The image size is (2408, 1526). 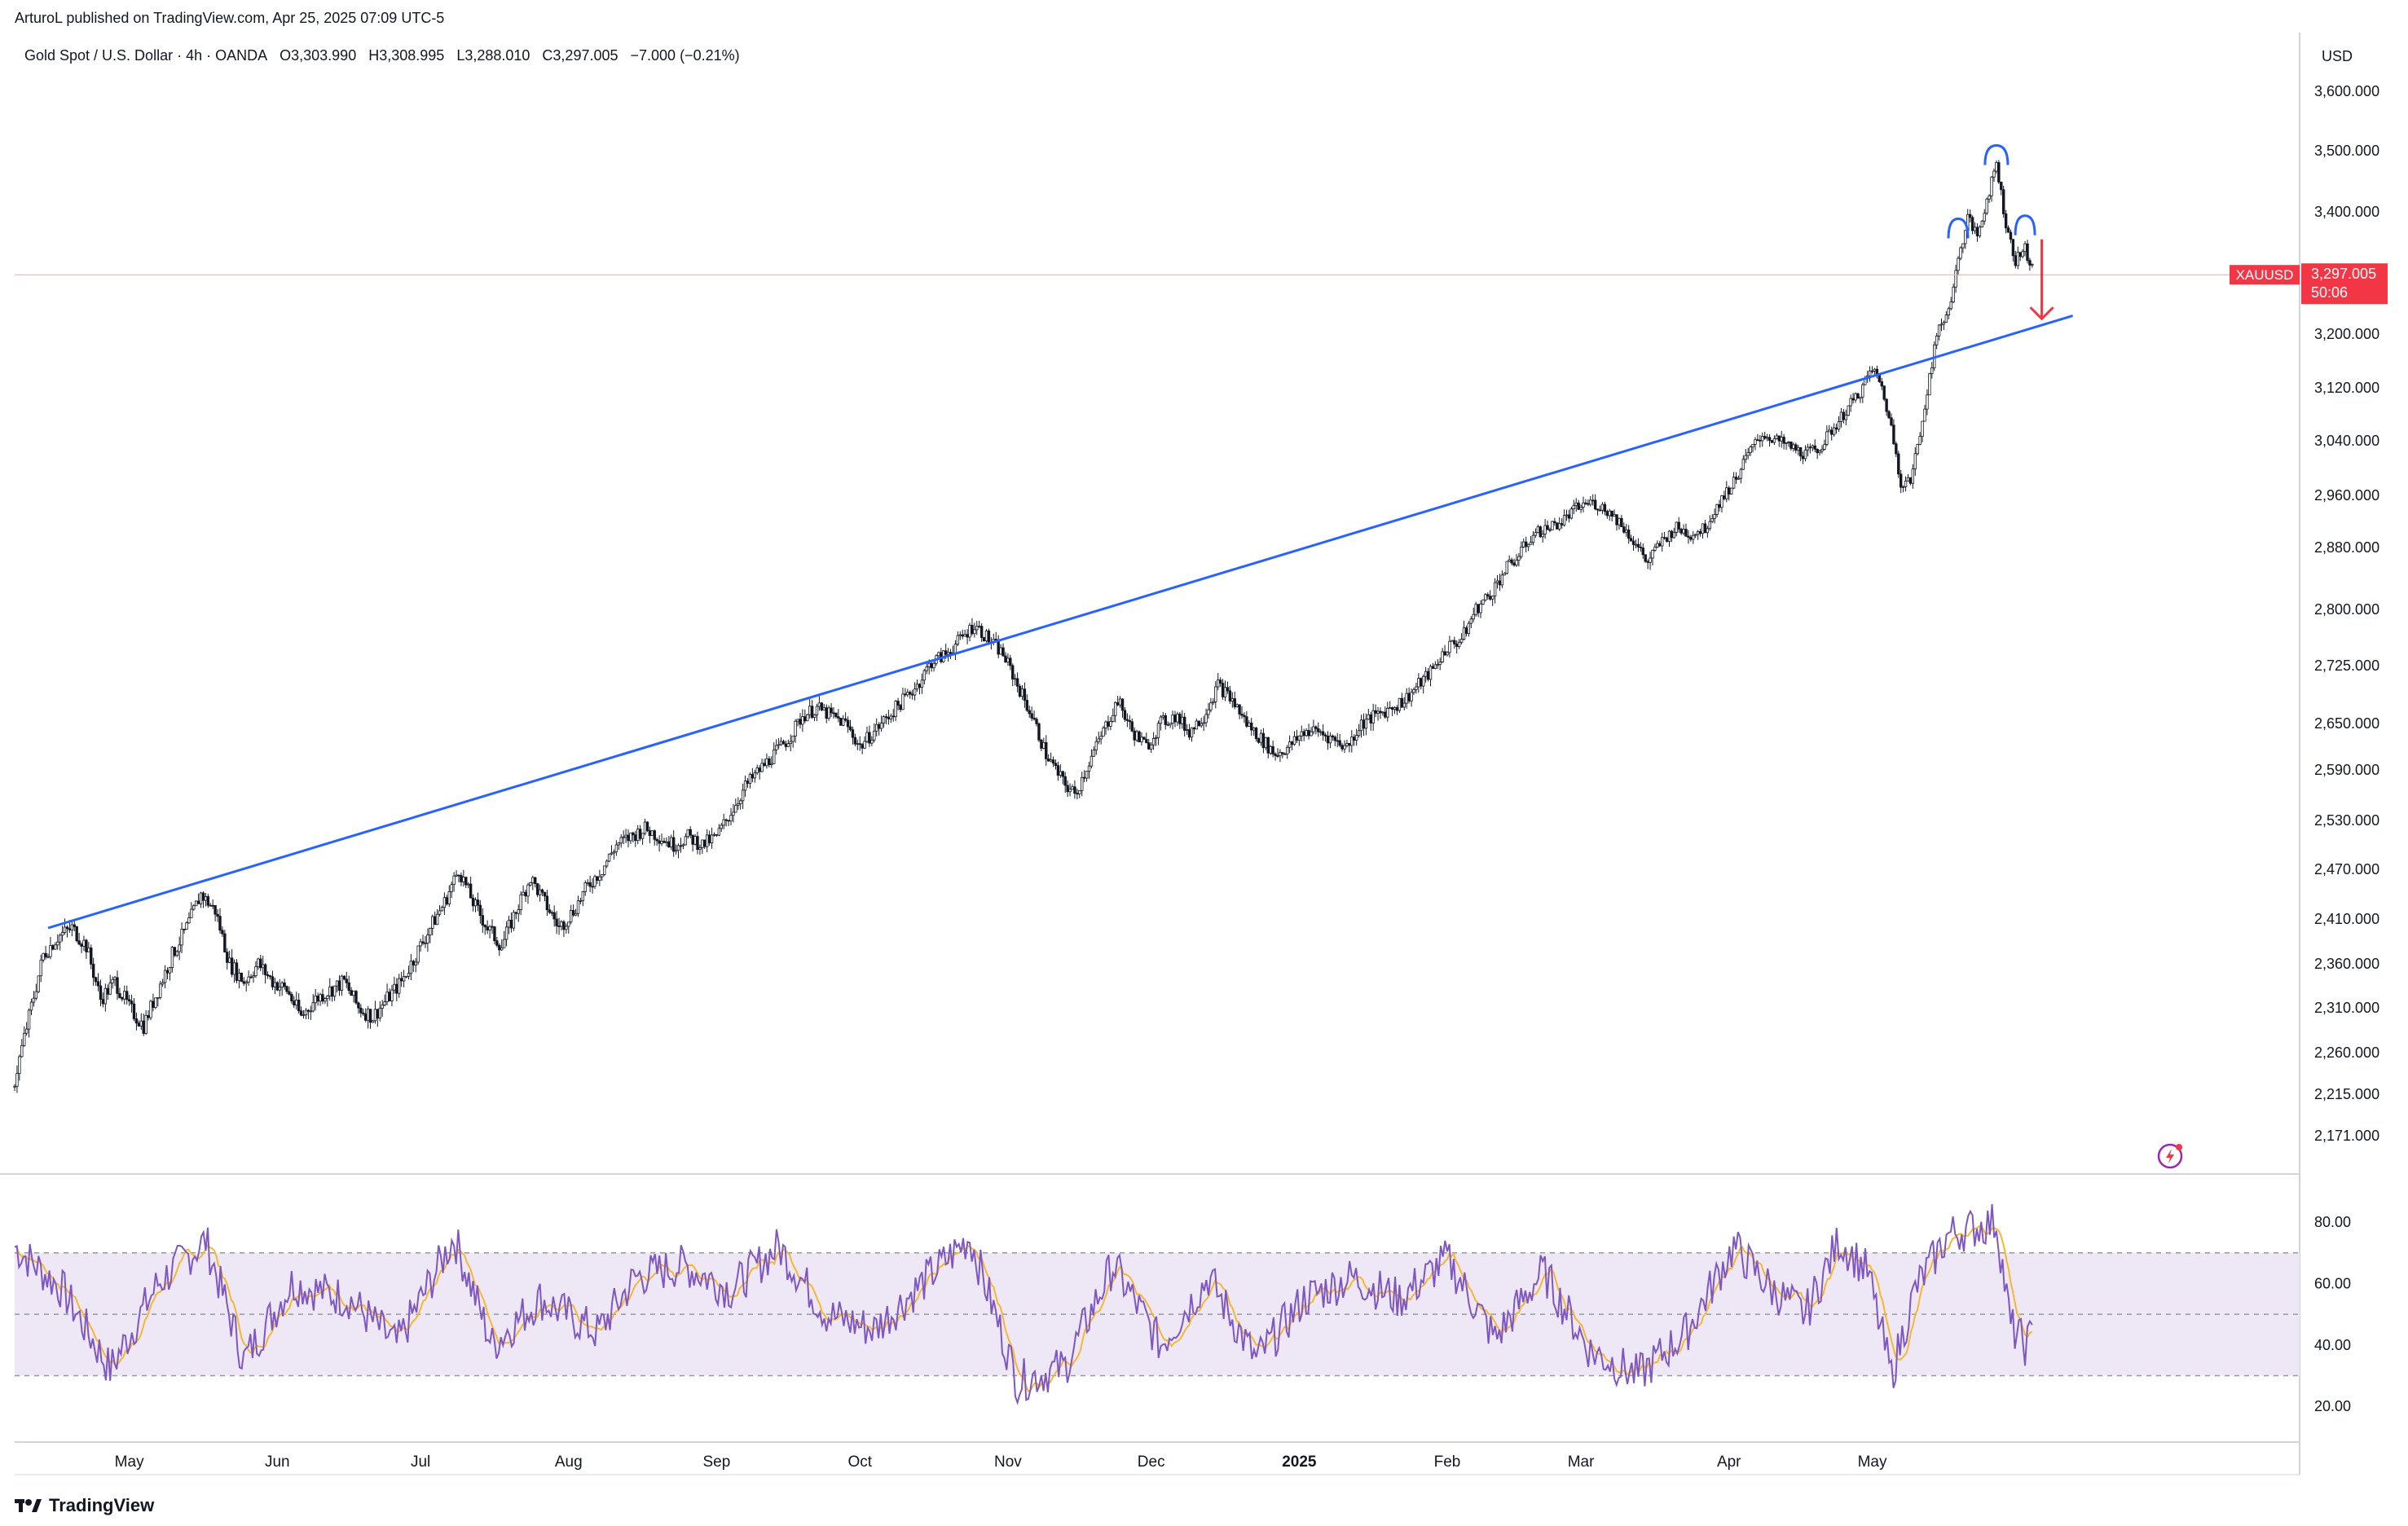 What do you see at coordinates (85, 1505) in the screenshot?
I see `tradingview-footer: TradingView` at bounding box center [85, 1505].